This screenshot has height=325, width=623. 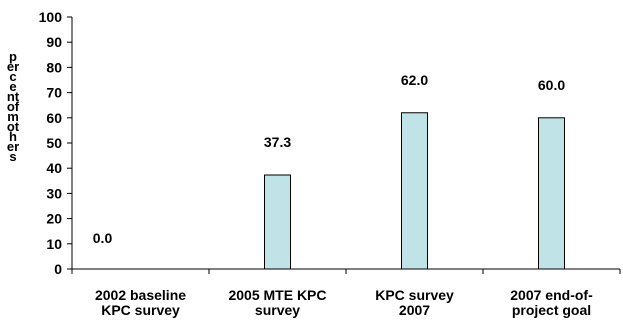 I want to click on data-label: 0.0, so click(x=103, y=238).